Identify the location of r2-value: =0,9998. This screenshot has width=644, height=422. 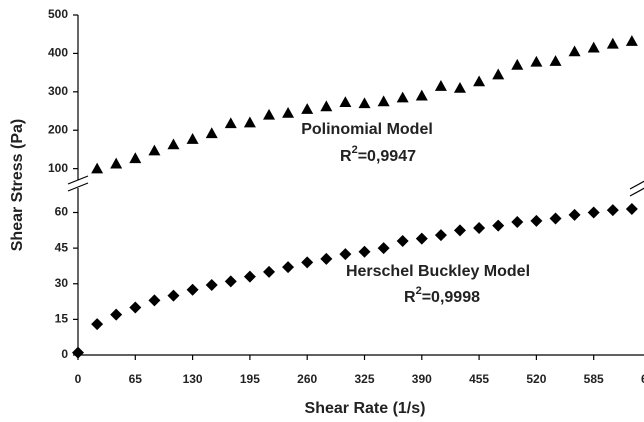
(451, 297).